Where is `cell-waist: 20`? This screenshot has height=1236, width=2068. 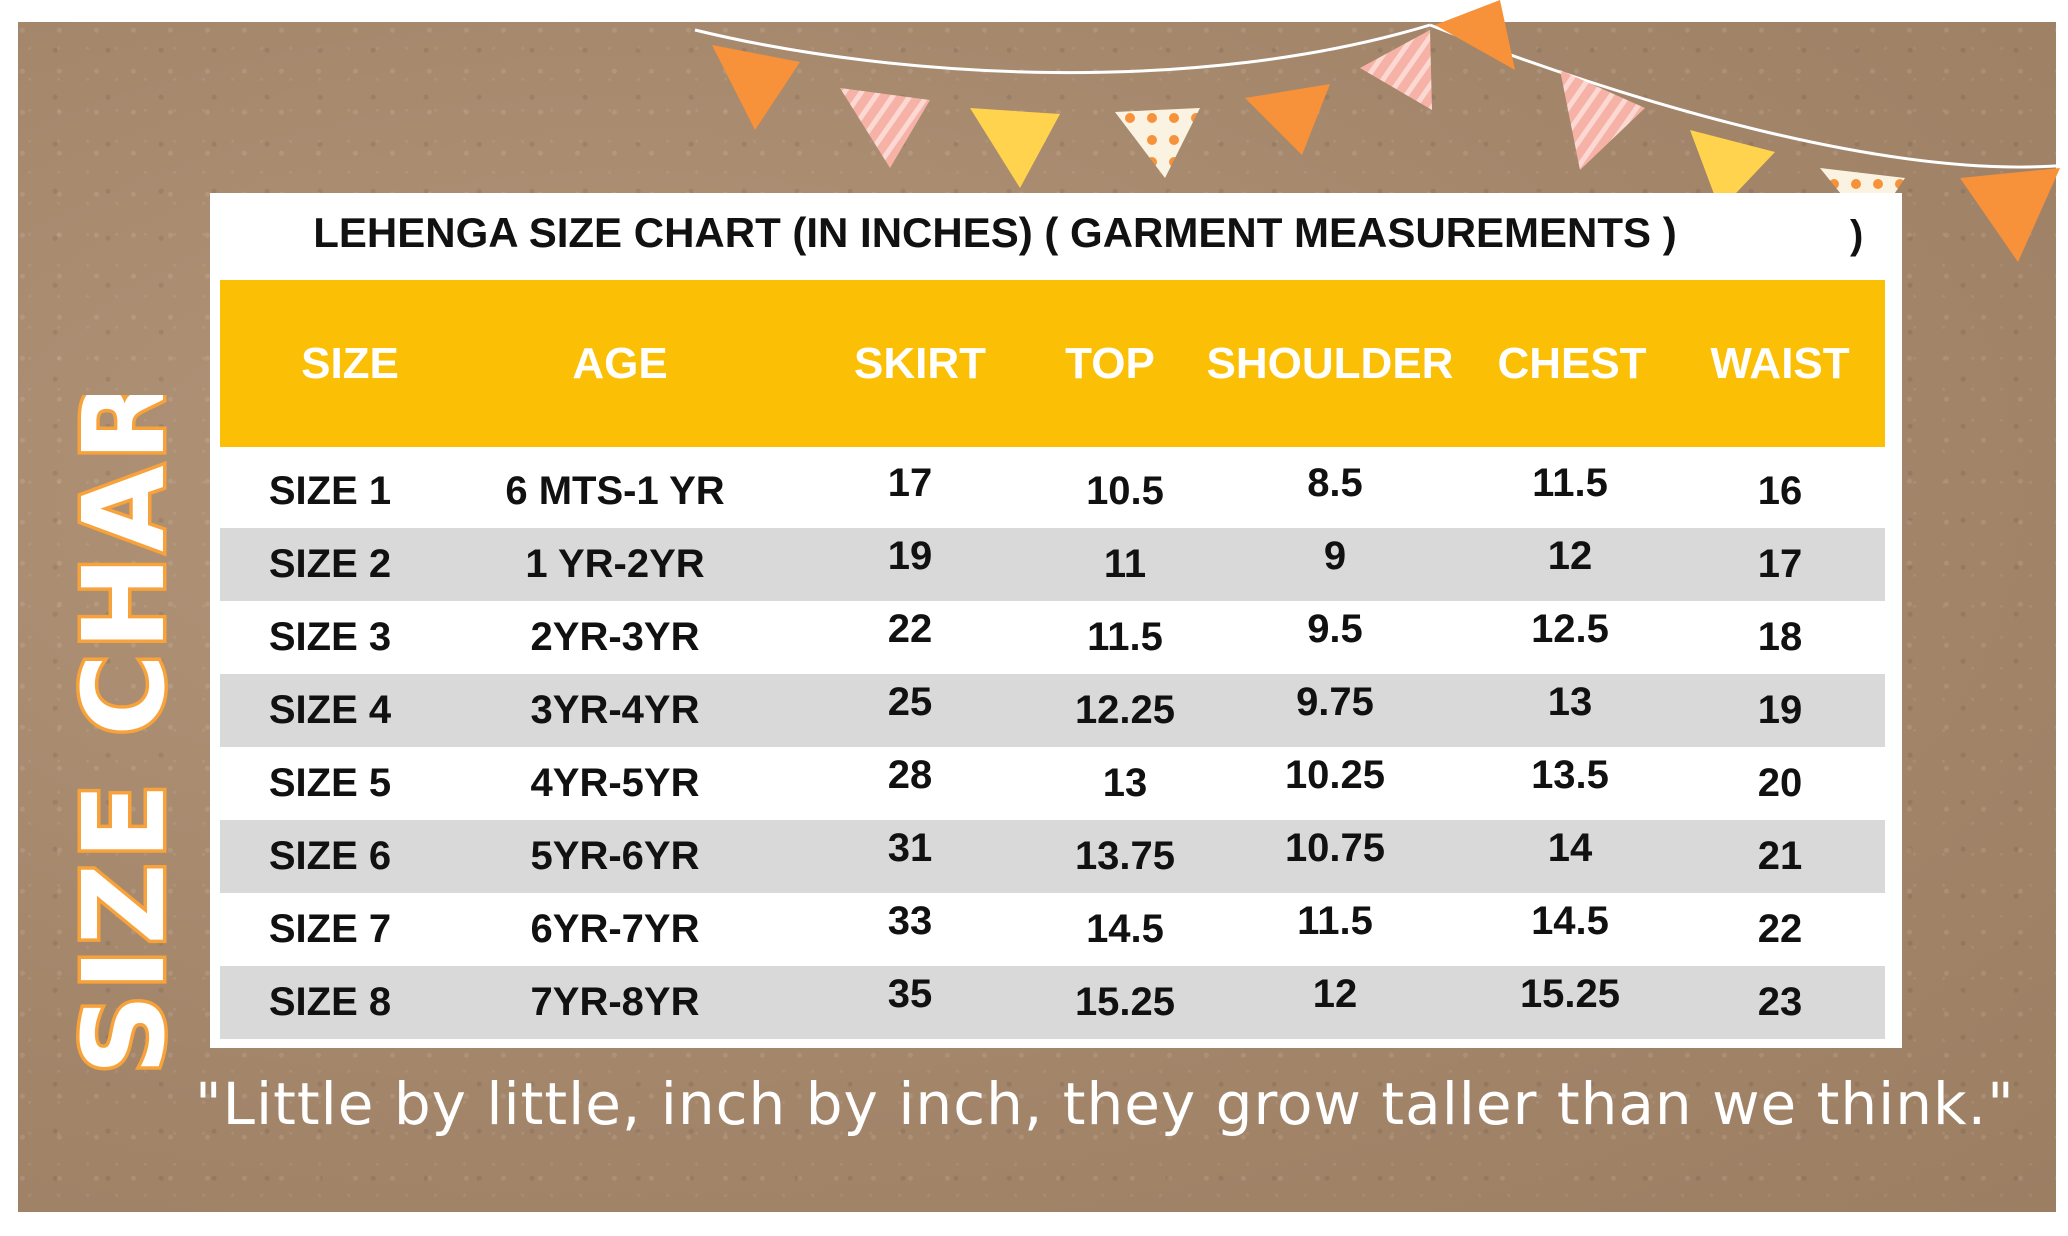
cell-waist: 20 is located at coordinates (1780, 783).